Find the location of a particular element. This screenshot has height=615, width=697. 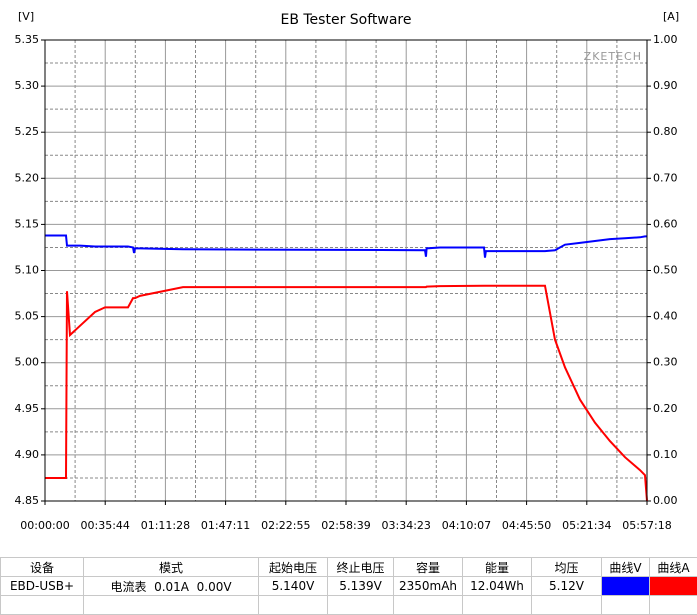

watermark: ZKETECH is located at coordinates (613, 56).